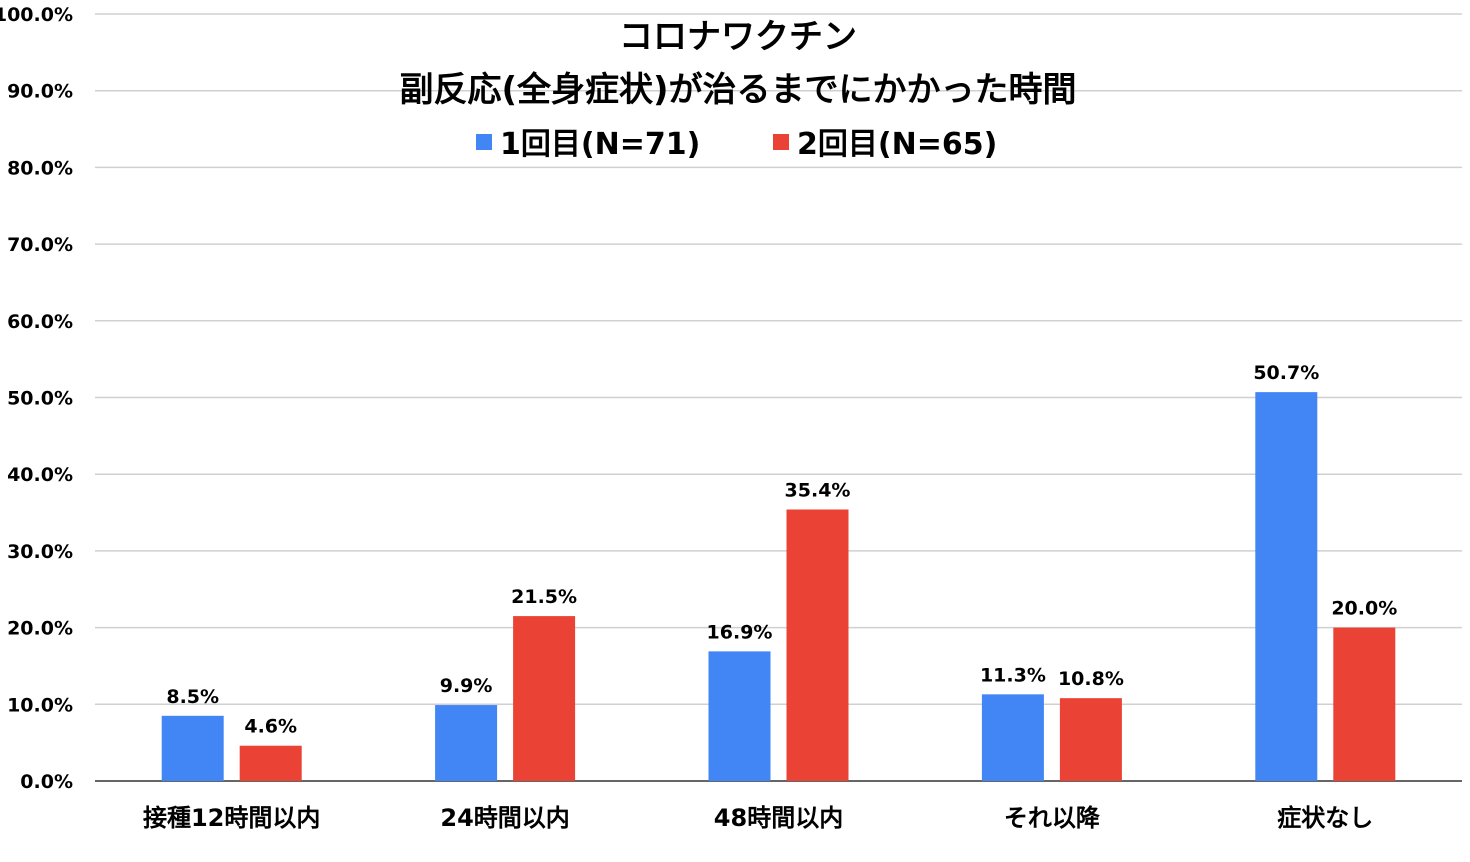 The width and height of the screenshot is (1470, 862). What do you see at coordinates (40, 629) in the screenshot?
I see `y-tick-label: 20.0%` at bounding box center [40, 629].